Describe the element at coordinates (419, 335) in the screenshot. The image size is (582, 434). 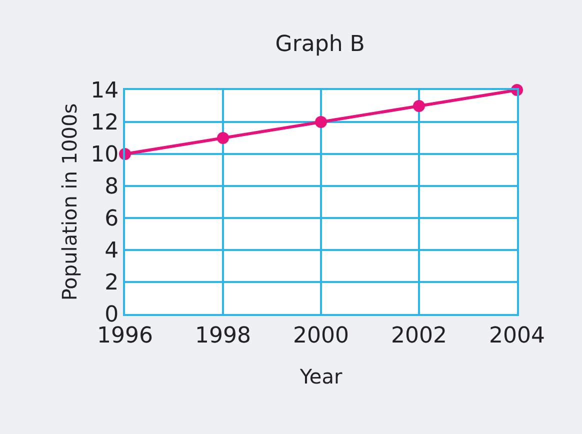
I see `x-tick-label: 2002` at that location.